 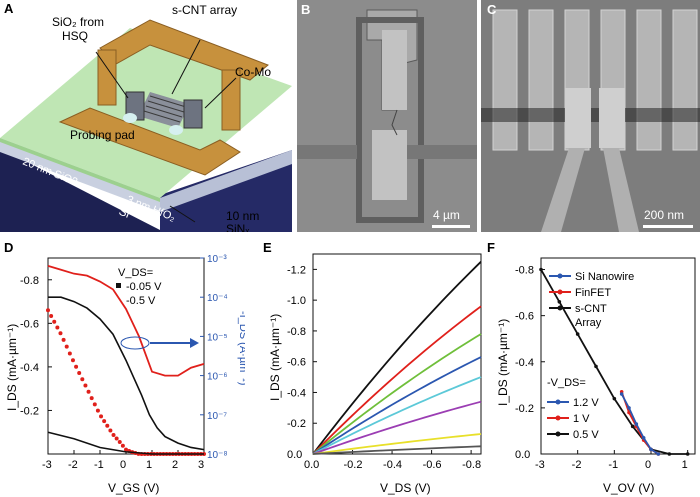 What do you see at coordinates (558, 418) in the screenshot?
I see `f-vds-legend` at bounding box center [558, 418].